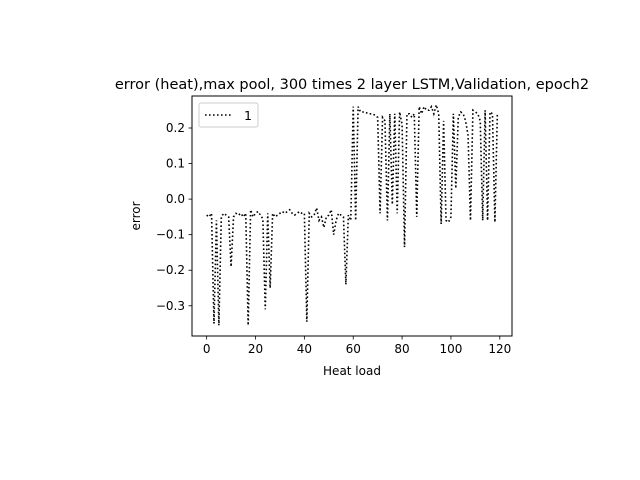 The height and width of the screenshot is (480, 640). Describe the element at coordinates (175, 164) in the screenshot. I see `y-tick-label: 0.1` at that location.